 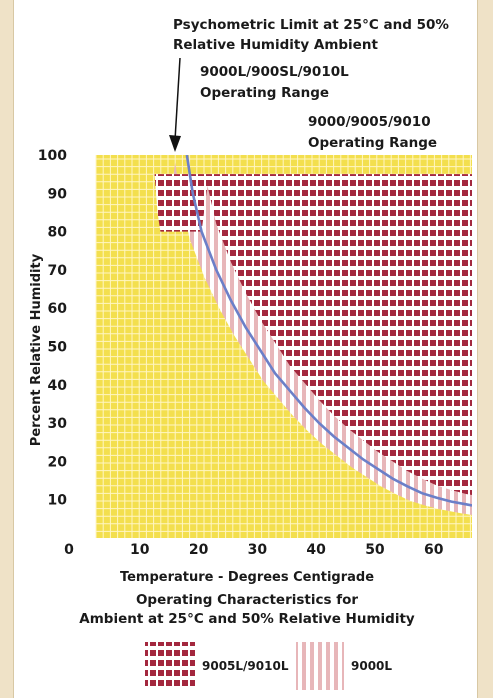 I want to click on x-tick-label: 40, so click(x=316, y=550).